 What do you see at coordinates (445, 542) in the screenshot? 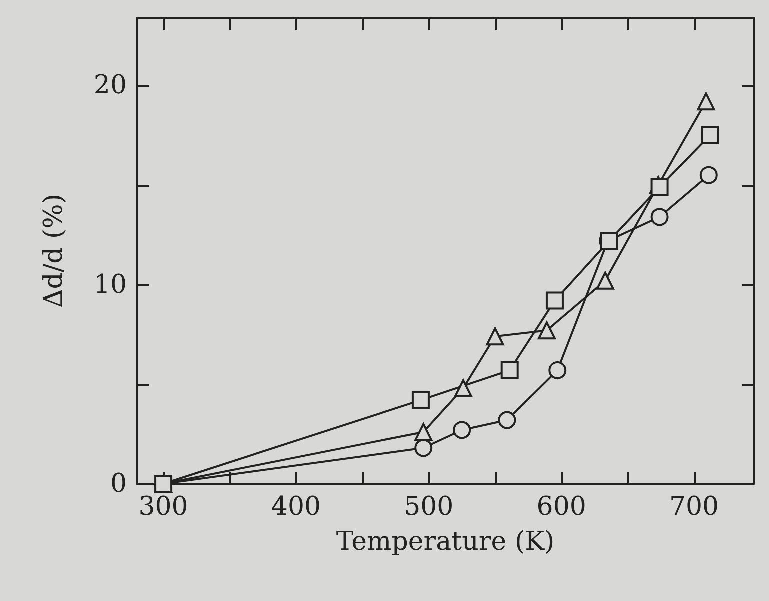
I see `x-axis-title: Temperature (K)` at bounding box center [445, 542].